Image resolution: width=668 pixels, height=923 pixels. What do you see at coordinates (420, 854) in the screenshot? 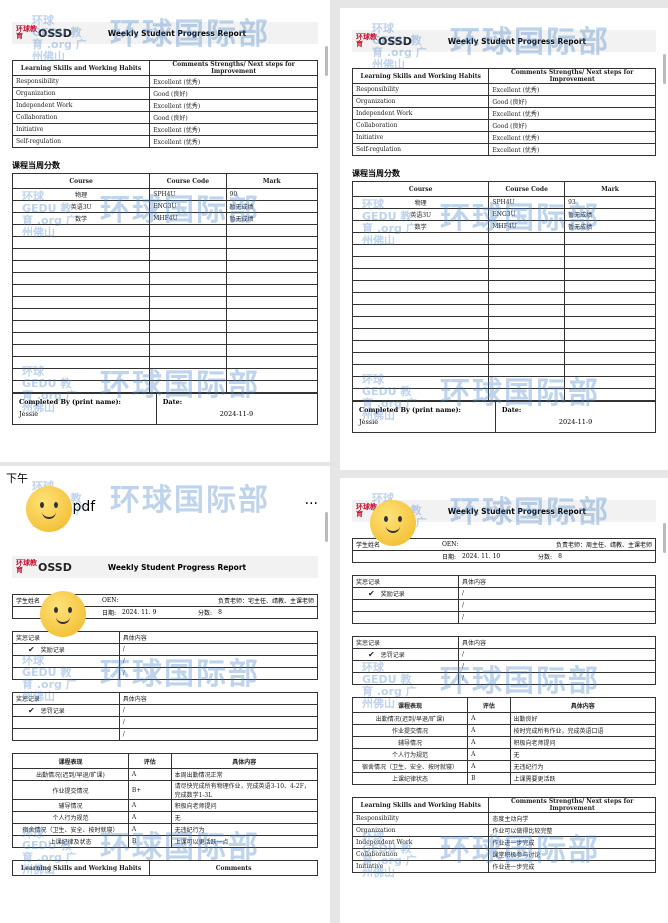
I see `cell: Collaboration` at bounding box center [420, 854].